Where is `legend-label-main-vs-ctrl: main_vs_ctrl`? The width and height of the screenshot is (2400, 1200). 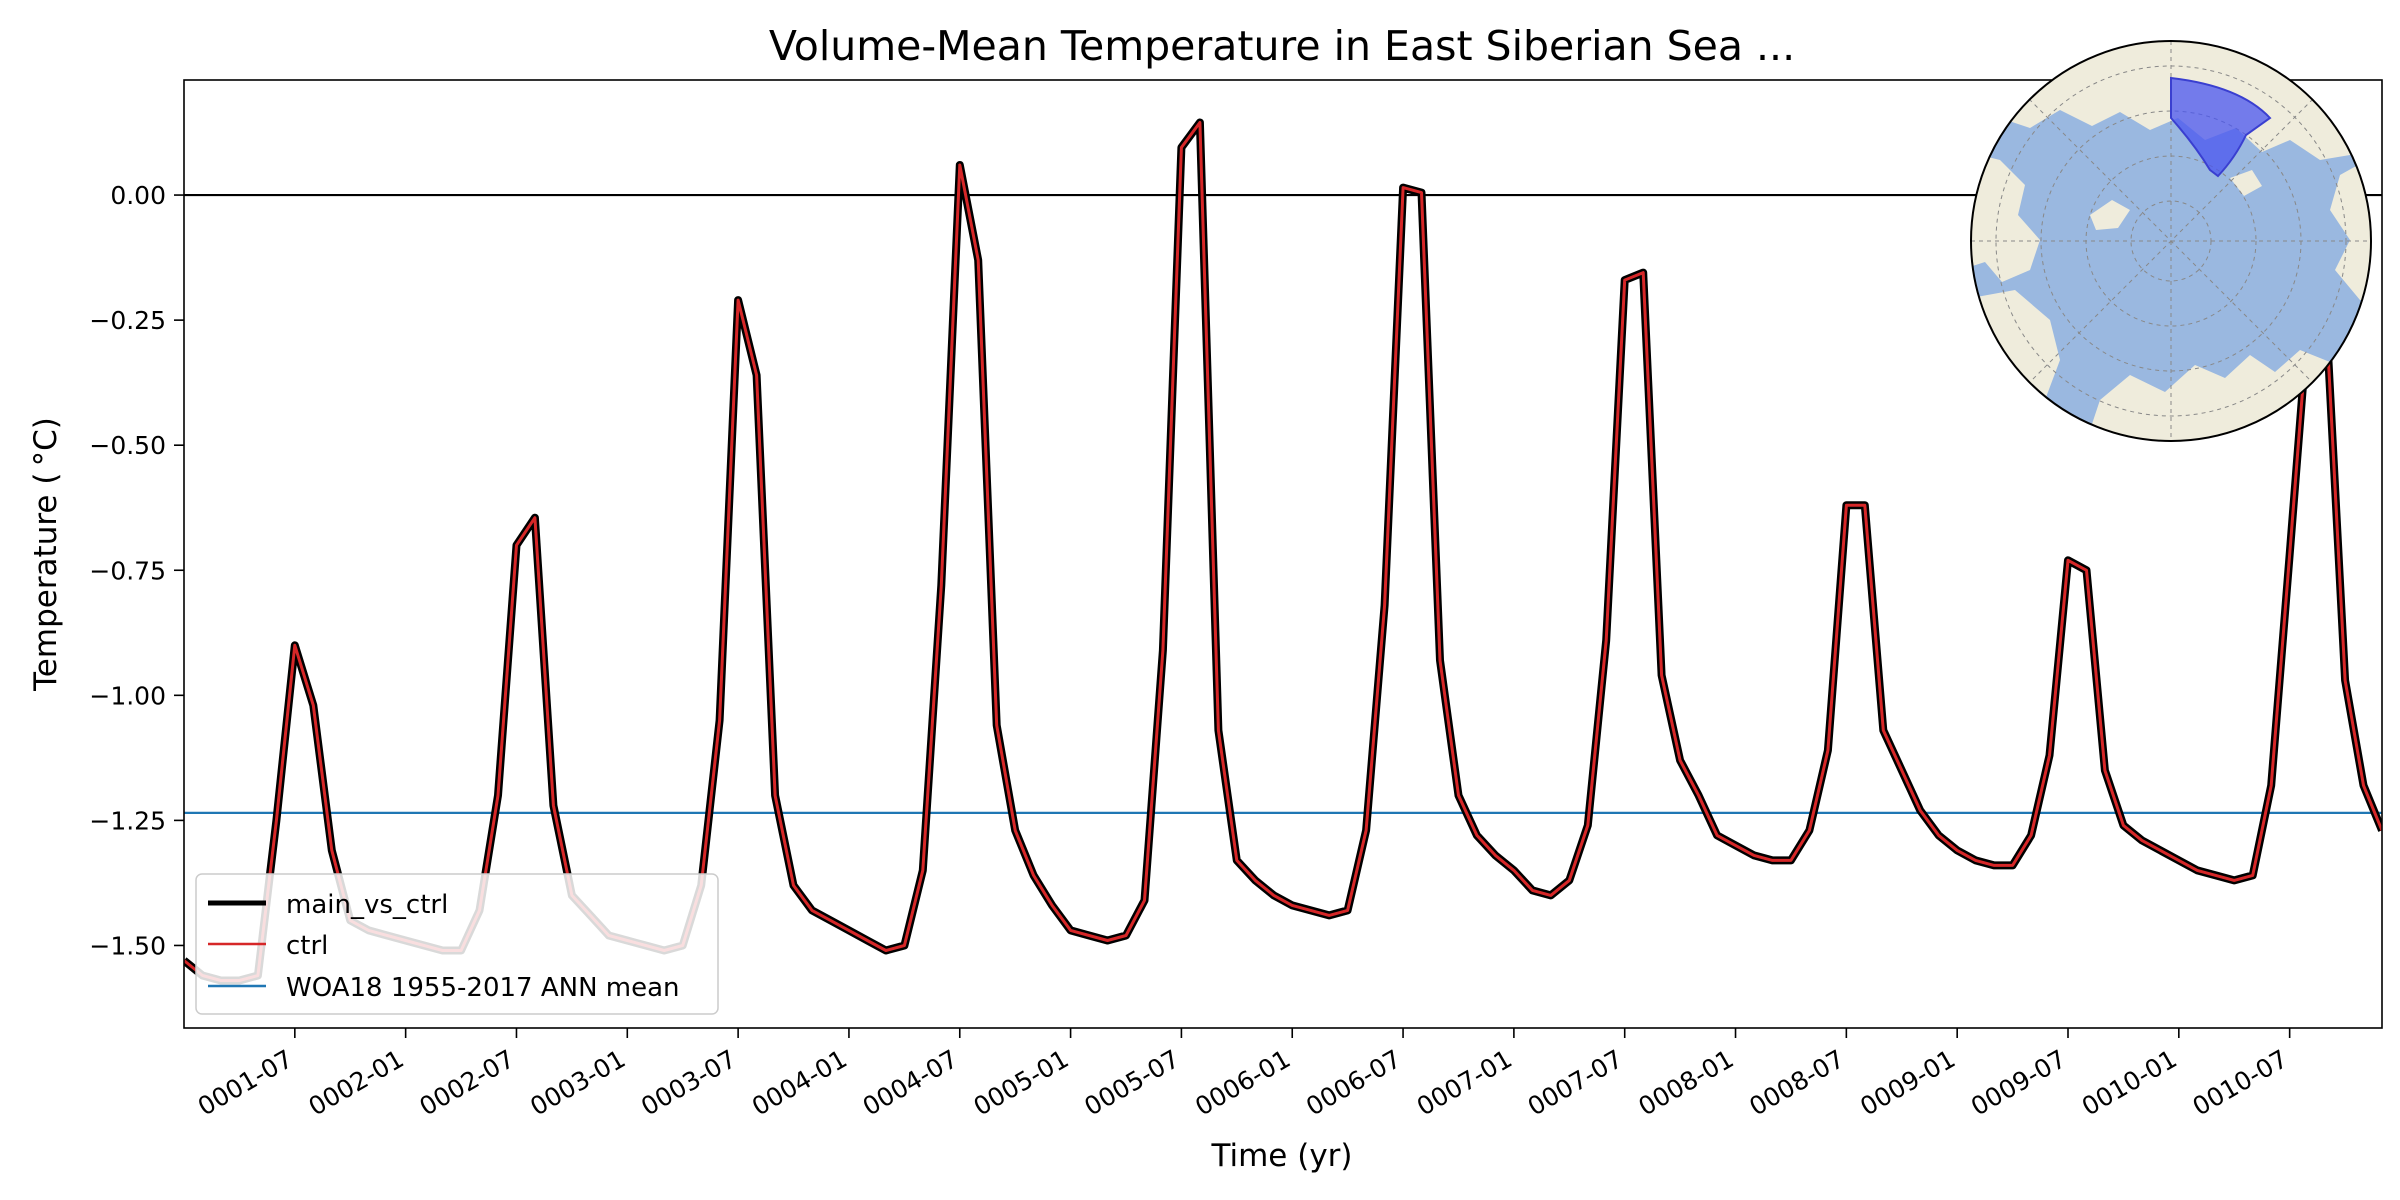
legend-label-main-vs-ctrl: main_vs_ctrl is located at coordinates (367, 905).